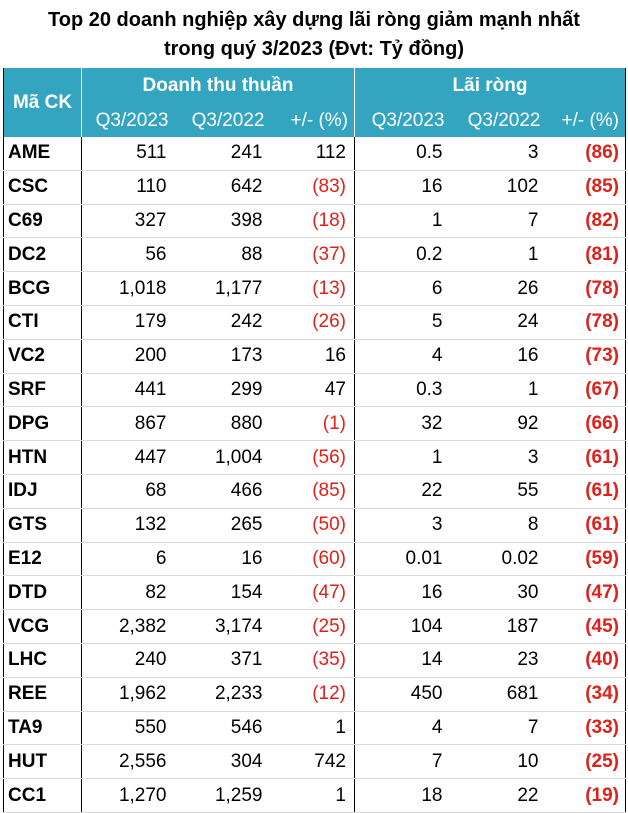 This screenshot has height=813, width=628. What do you see at coordinates (128, 795) in the screenshot?
I see `cell-rev23: 1,270` at bounding box center [128, 795].